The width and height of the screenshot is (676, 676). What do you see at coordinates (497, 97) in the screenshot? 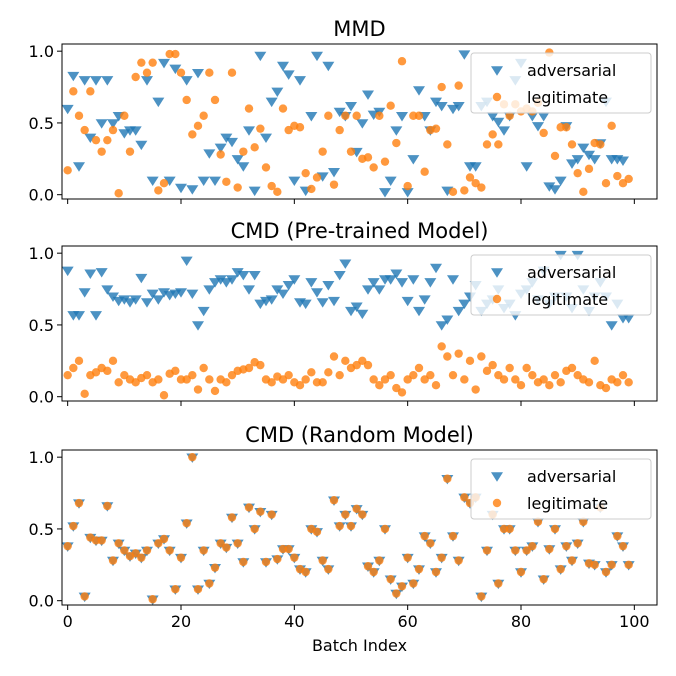
I see `legend-marker` at bounding box center [497, 97].